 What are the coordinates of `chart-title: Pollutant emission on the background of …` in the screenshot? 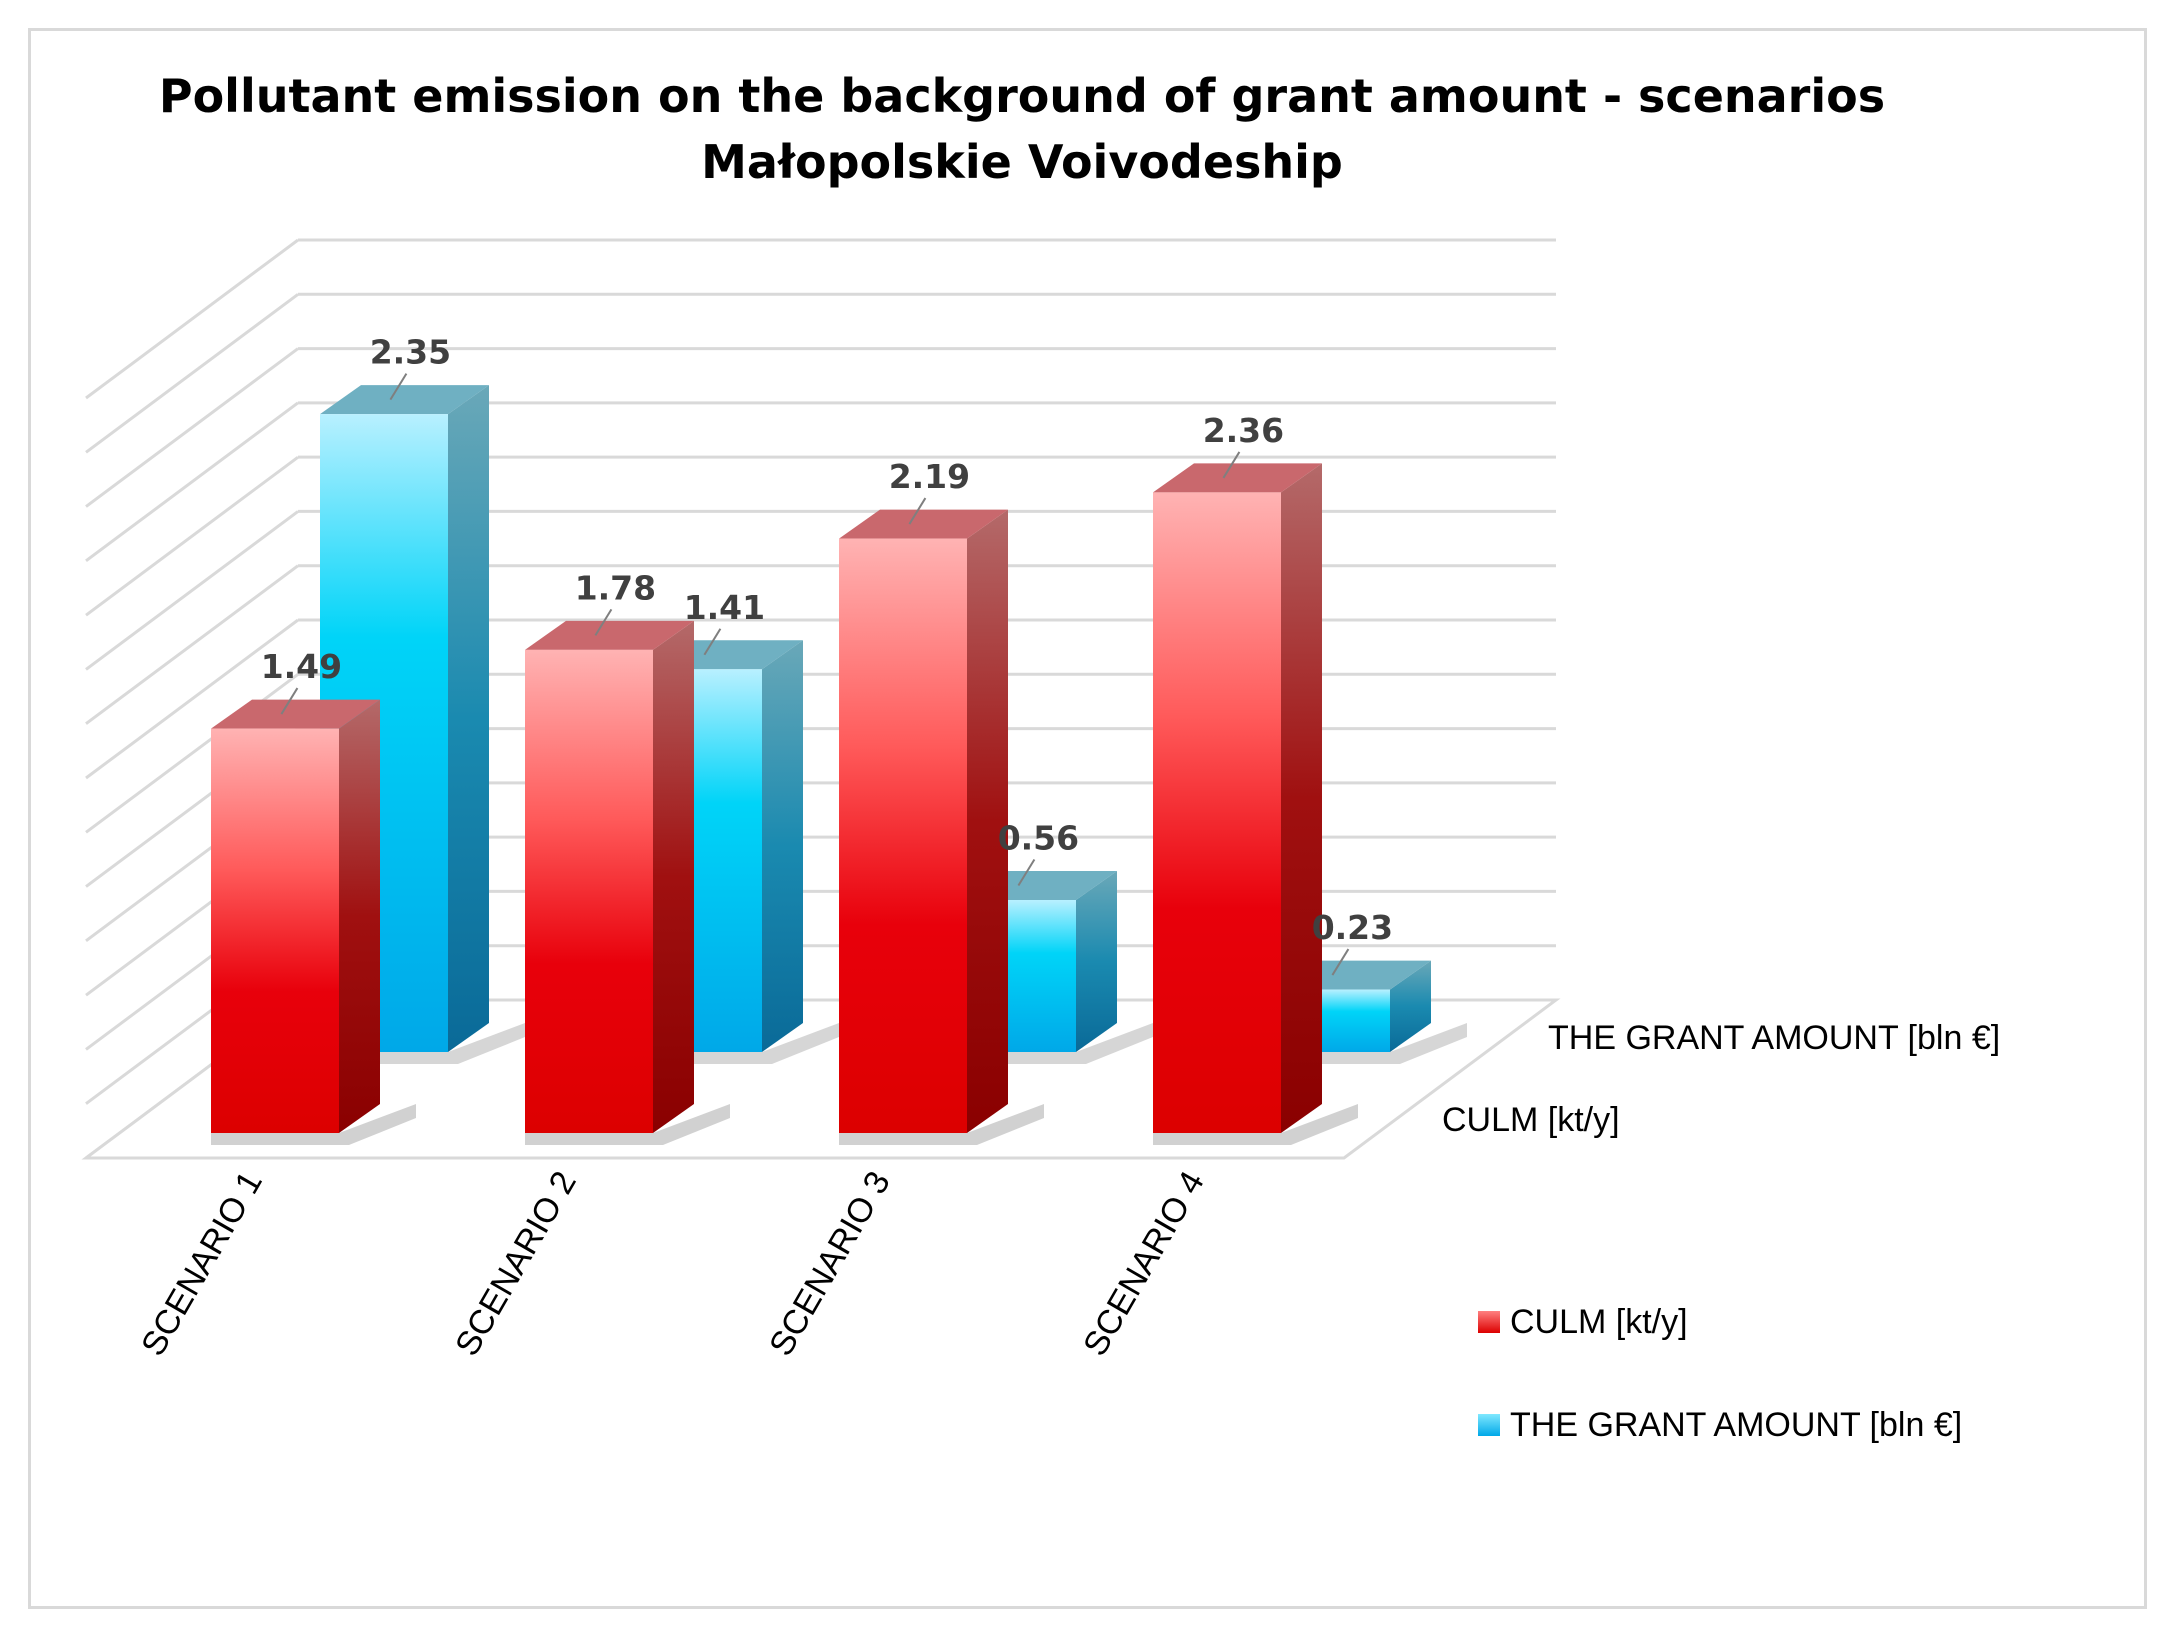 It's located at (1022, 96).